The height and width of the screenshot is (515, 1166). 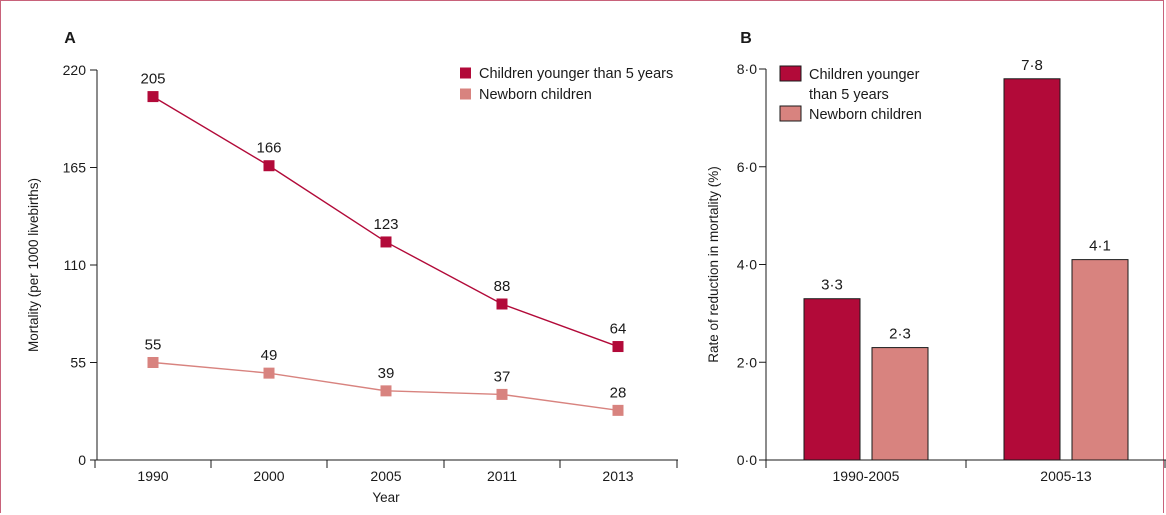 What do you see at coordinates (385, 224) in the screenshot?
I see `panel-a-data-label: 123` at bounding box center [385, 224].